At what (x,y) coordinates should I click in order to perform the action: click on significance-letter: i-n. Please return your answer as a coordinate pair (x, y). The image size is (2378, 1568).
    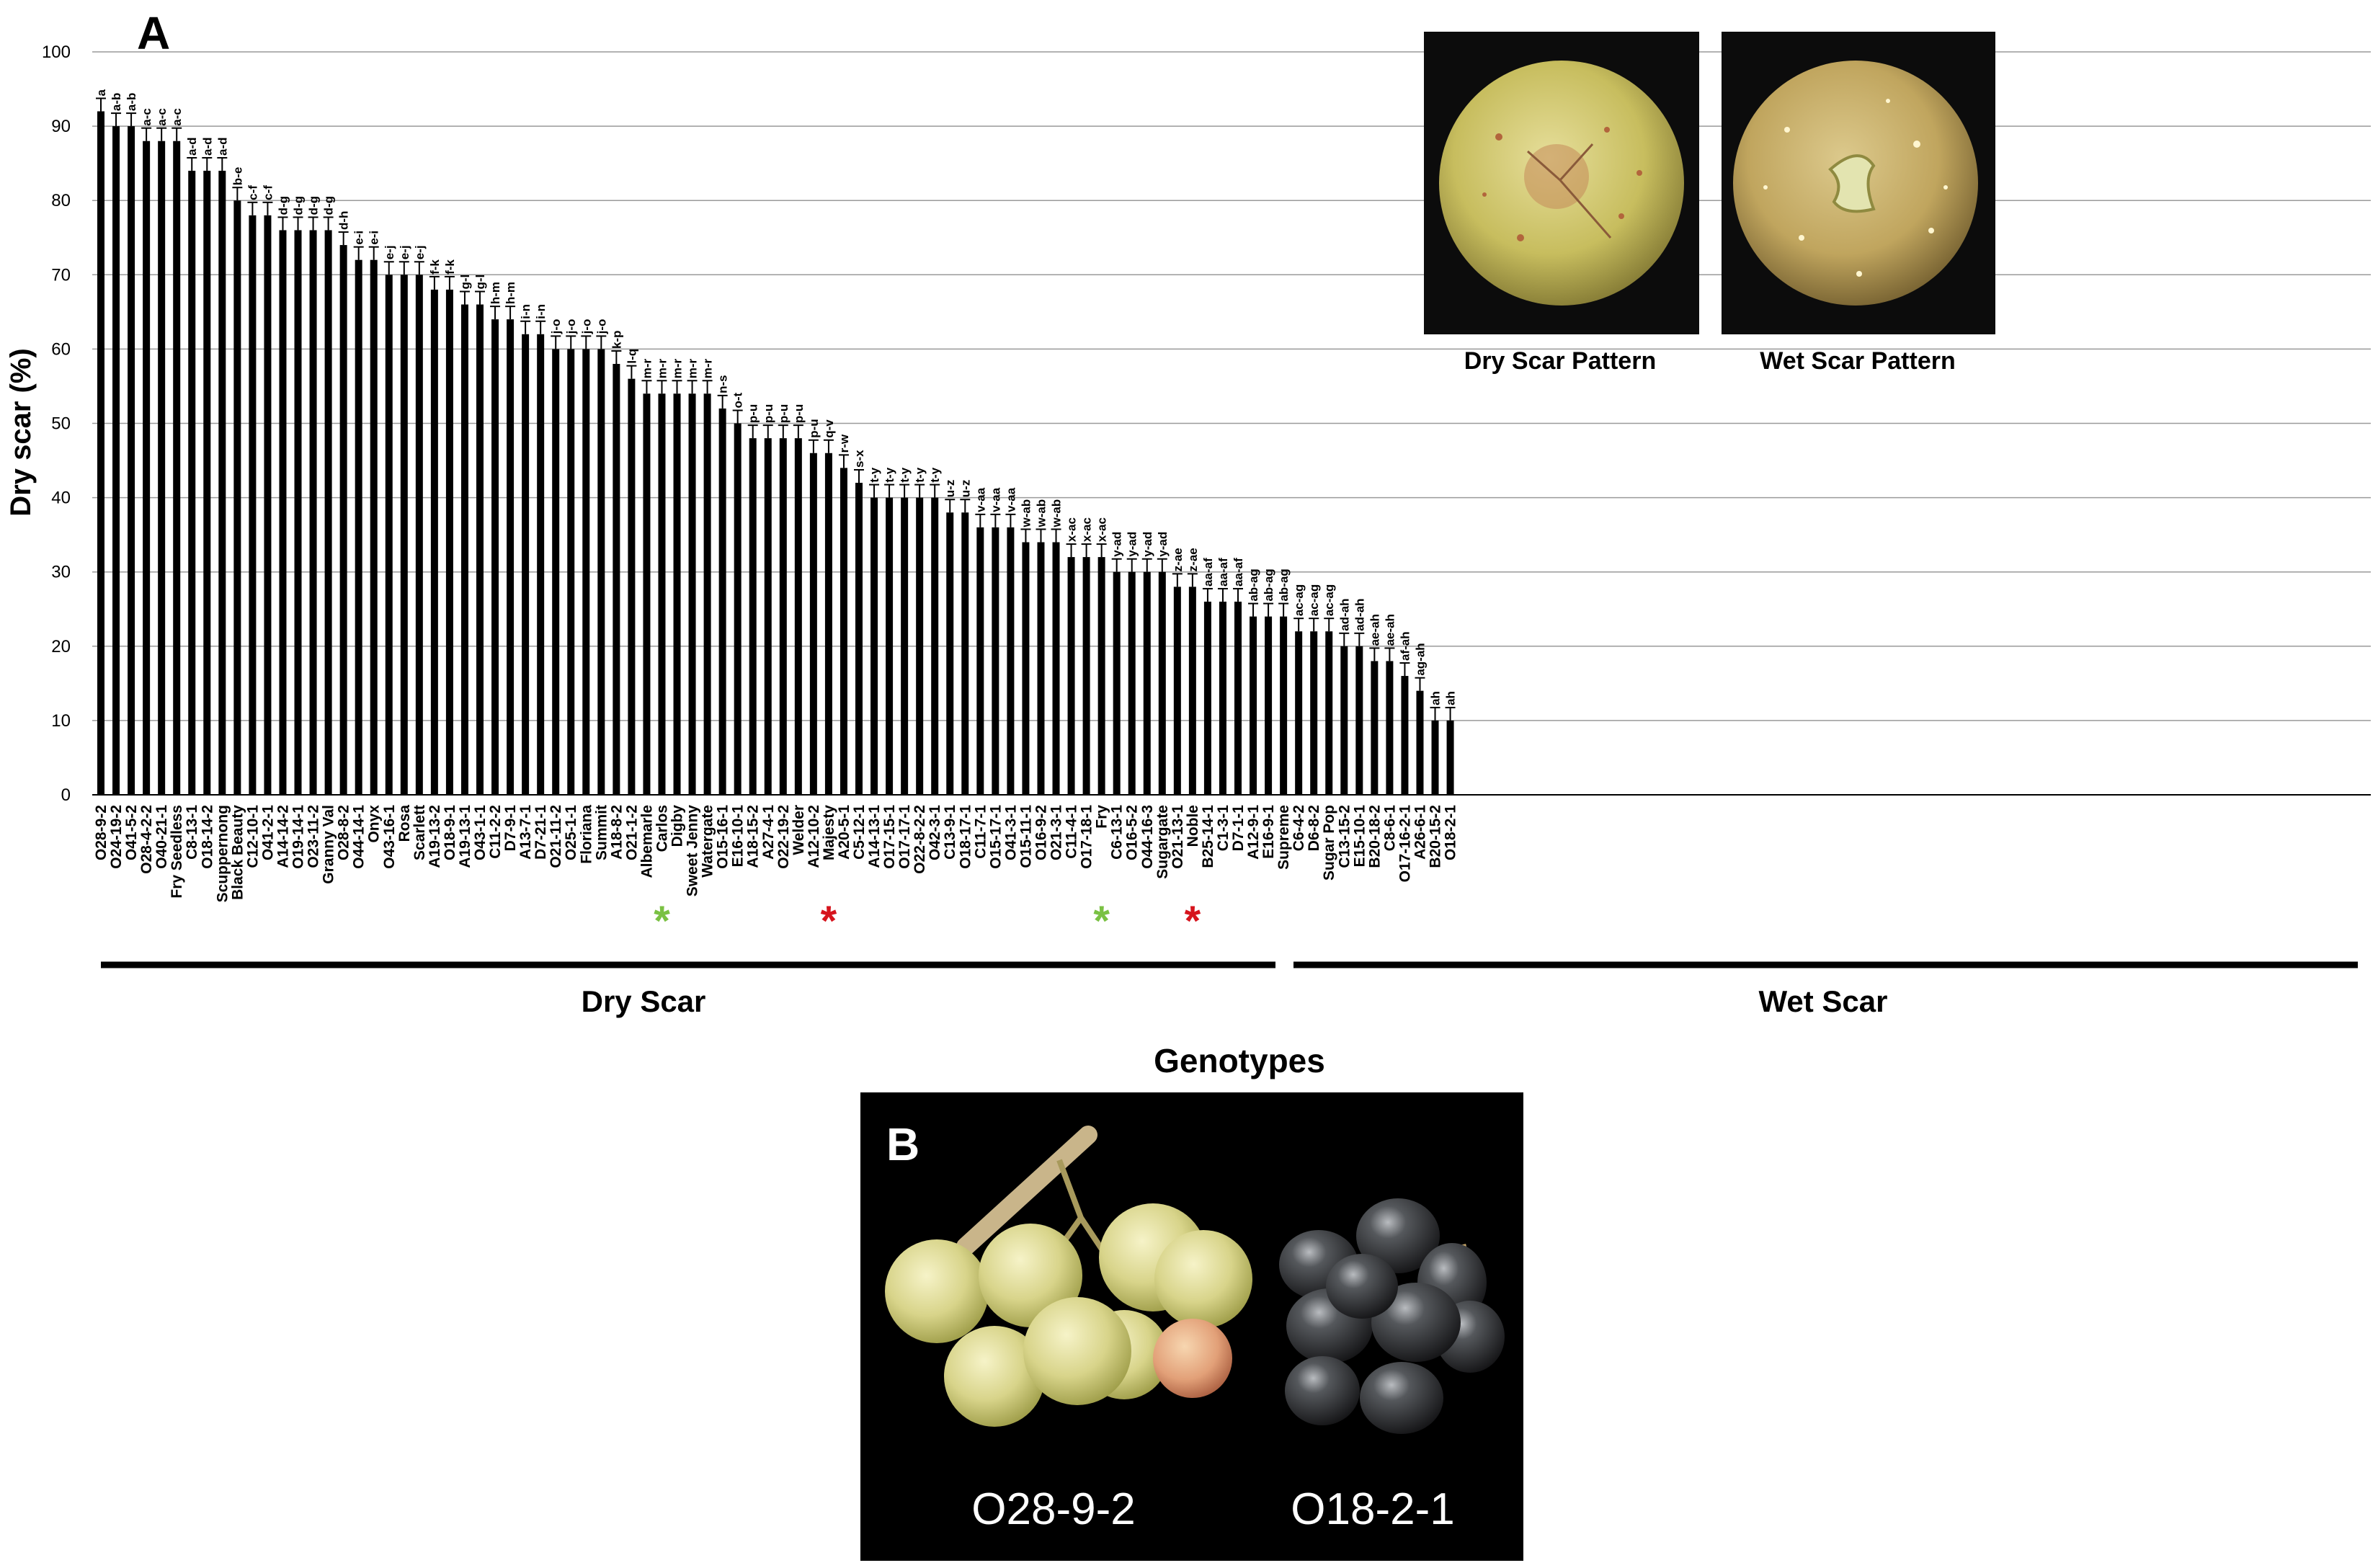
    Looking at the image, I should click on (526, 311).